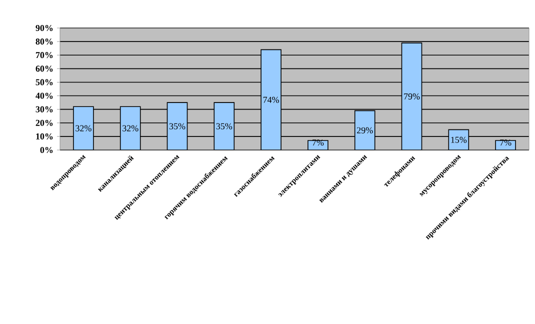 This screenshot has height=324, width=535. What do you see at coordinates (44, 109) in the screenshot?
I see `y-tick-label: 30%` at bounding box center [44, 109].